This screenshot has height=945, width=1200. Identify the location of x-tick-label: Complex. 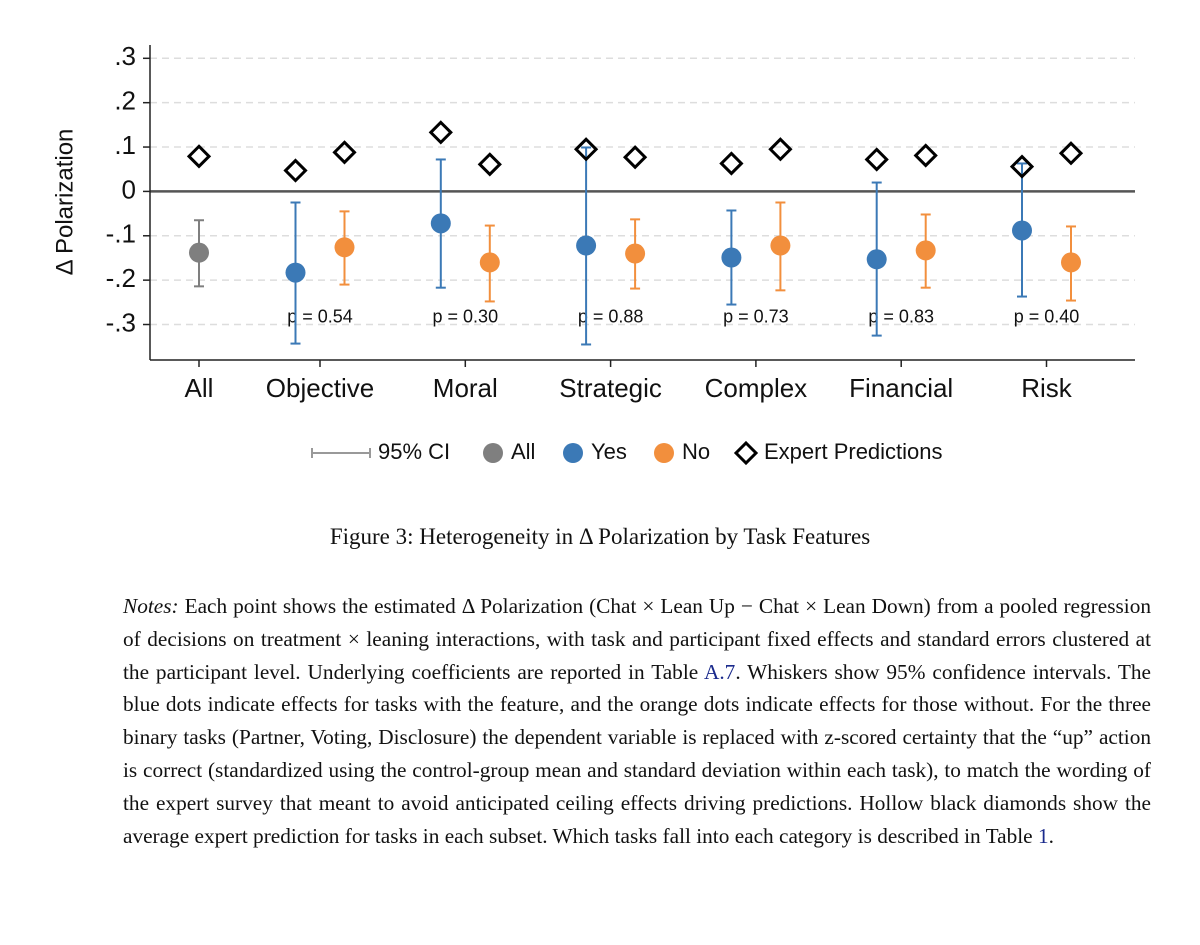
(756, 388).